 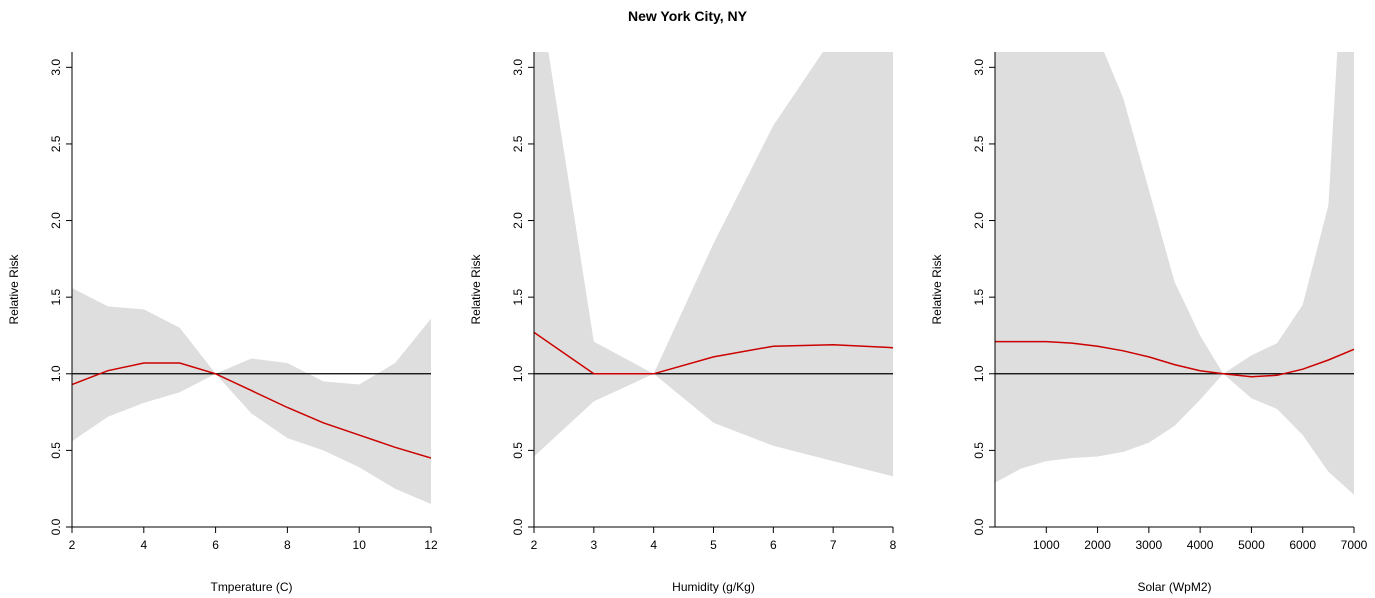 What do you see at coordinates (687, 16) in the screenshot?
I see `page-title: New York City, NY` at bounding box center [687, 16].